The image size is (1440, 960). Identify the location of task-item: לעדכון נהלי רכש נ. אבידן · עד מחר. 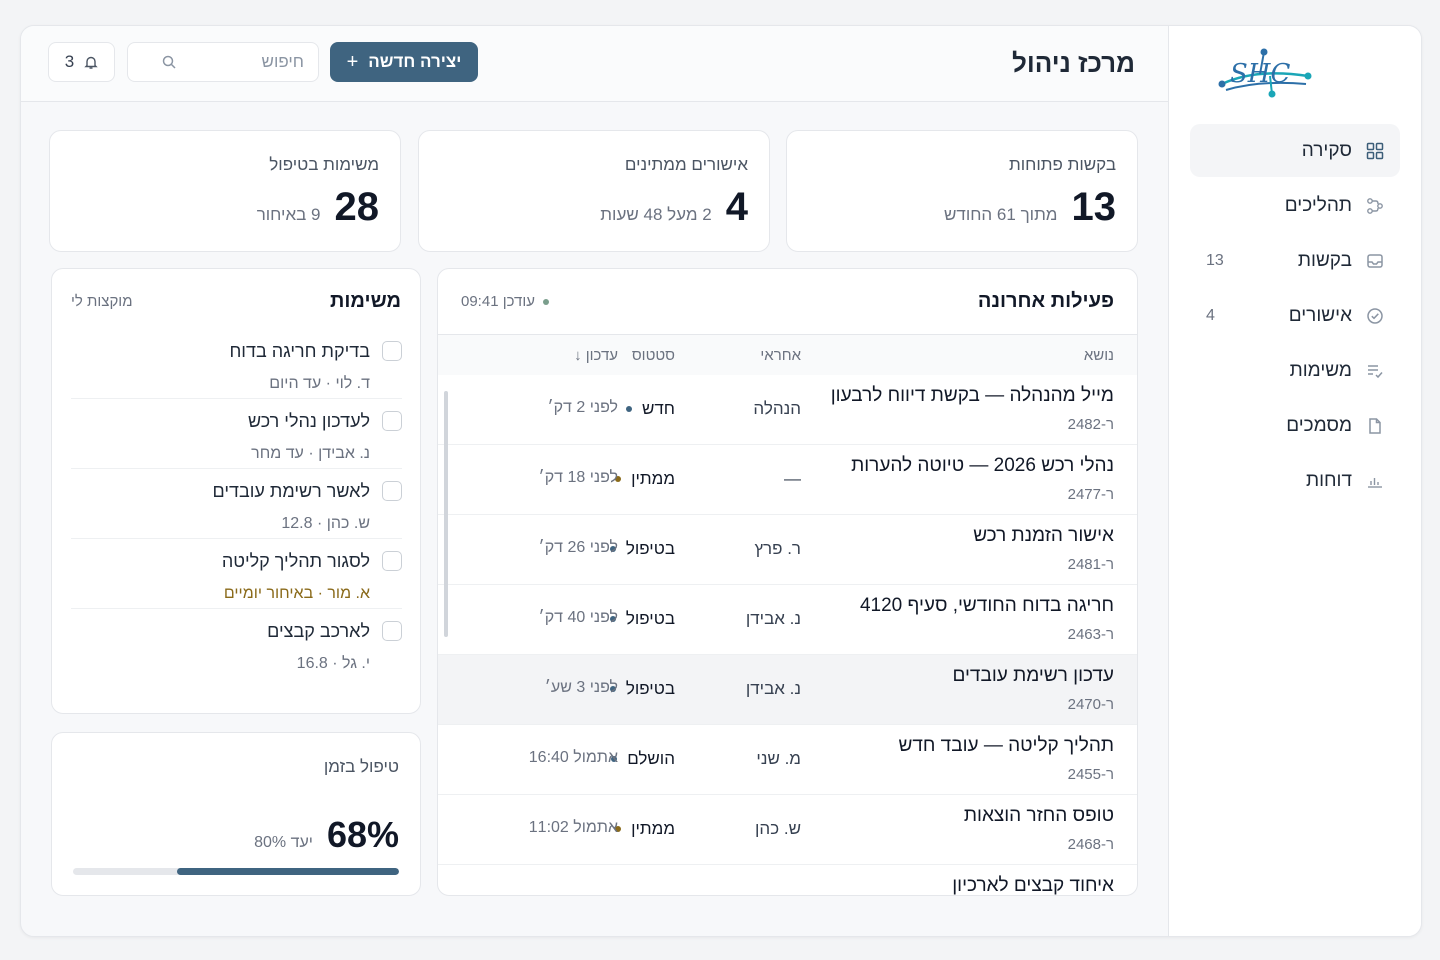
(236, 434).